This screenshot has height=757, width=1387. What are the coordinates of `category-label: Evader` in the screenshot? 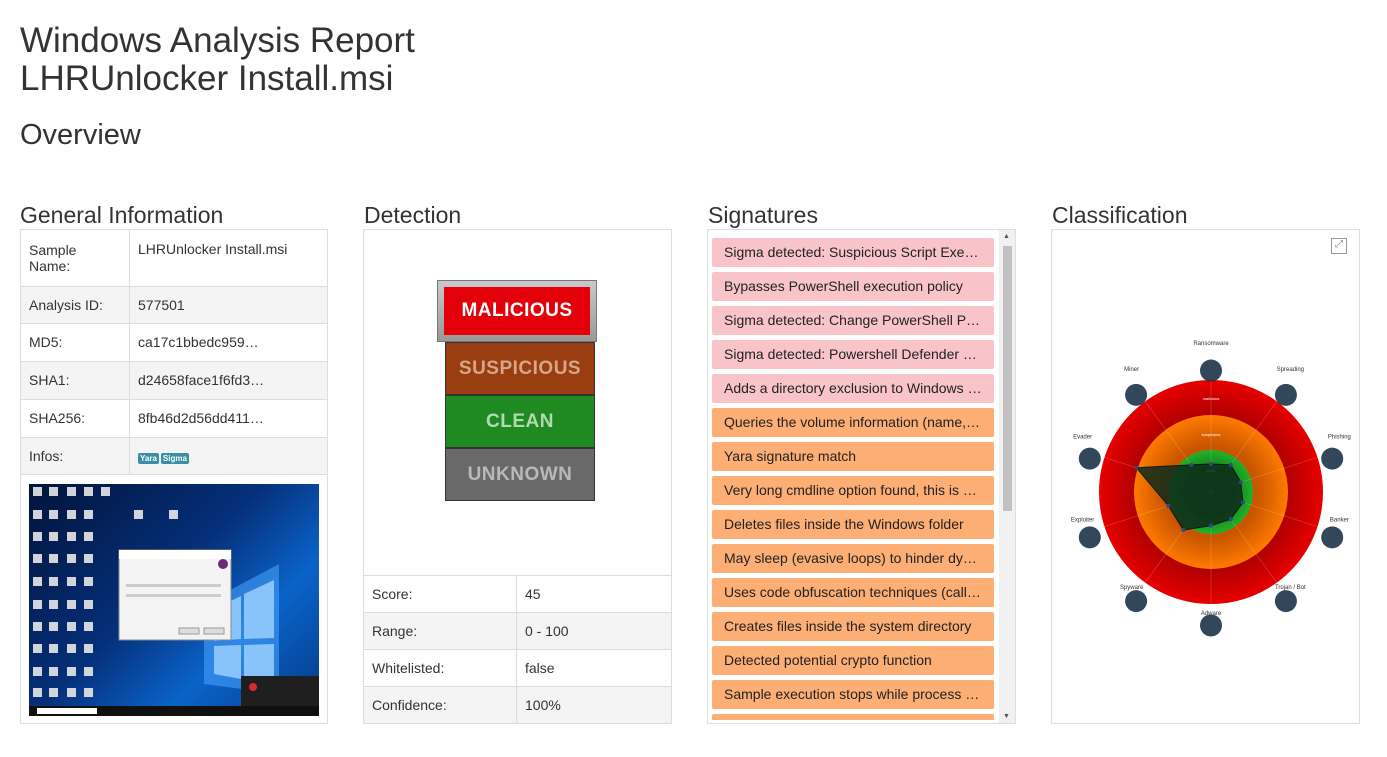 It's located at (1082, 437).